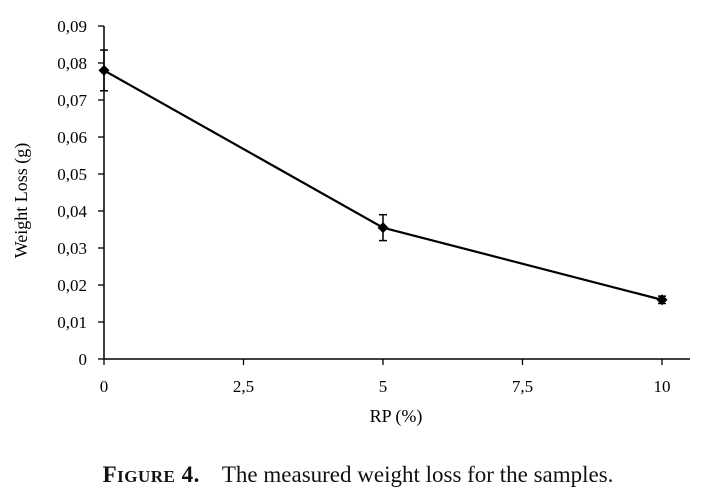 Image resolution: width=716 pixels, height=499 pixels. I want to click on x-axis-title: RP (%), so click(396, 416).